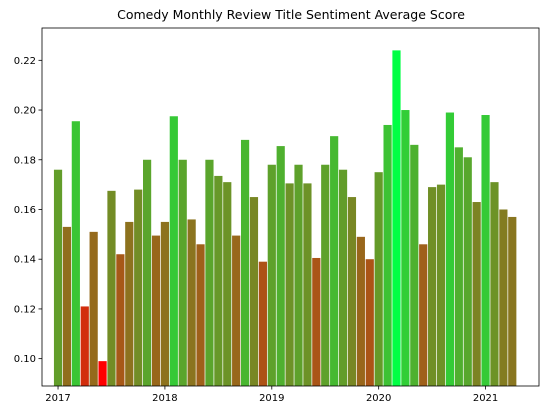 This screenshot has height=412, width=544. What do you see at coordinates (378, 398) in the screenshot?
I see `x-tick-label: 2020` at bounding box center [378, 398].